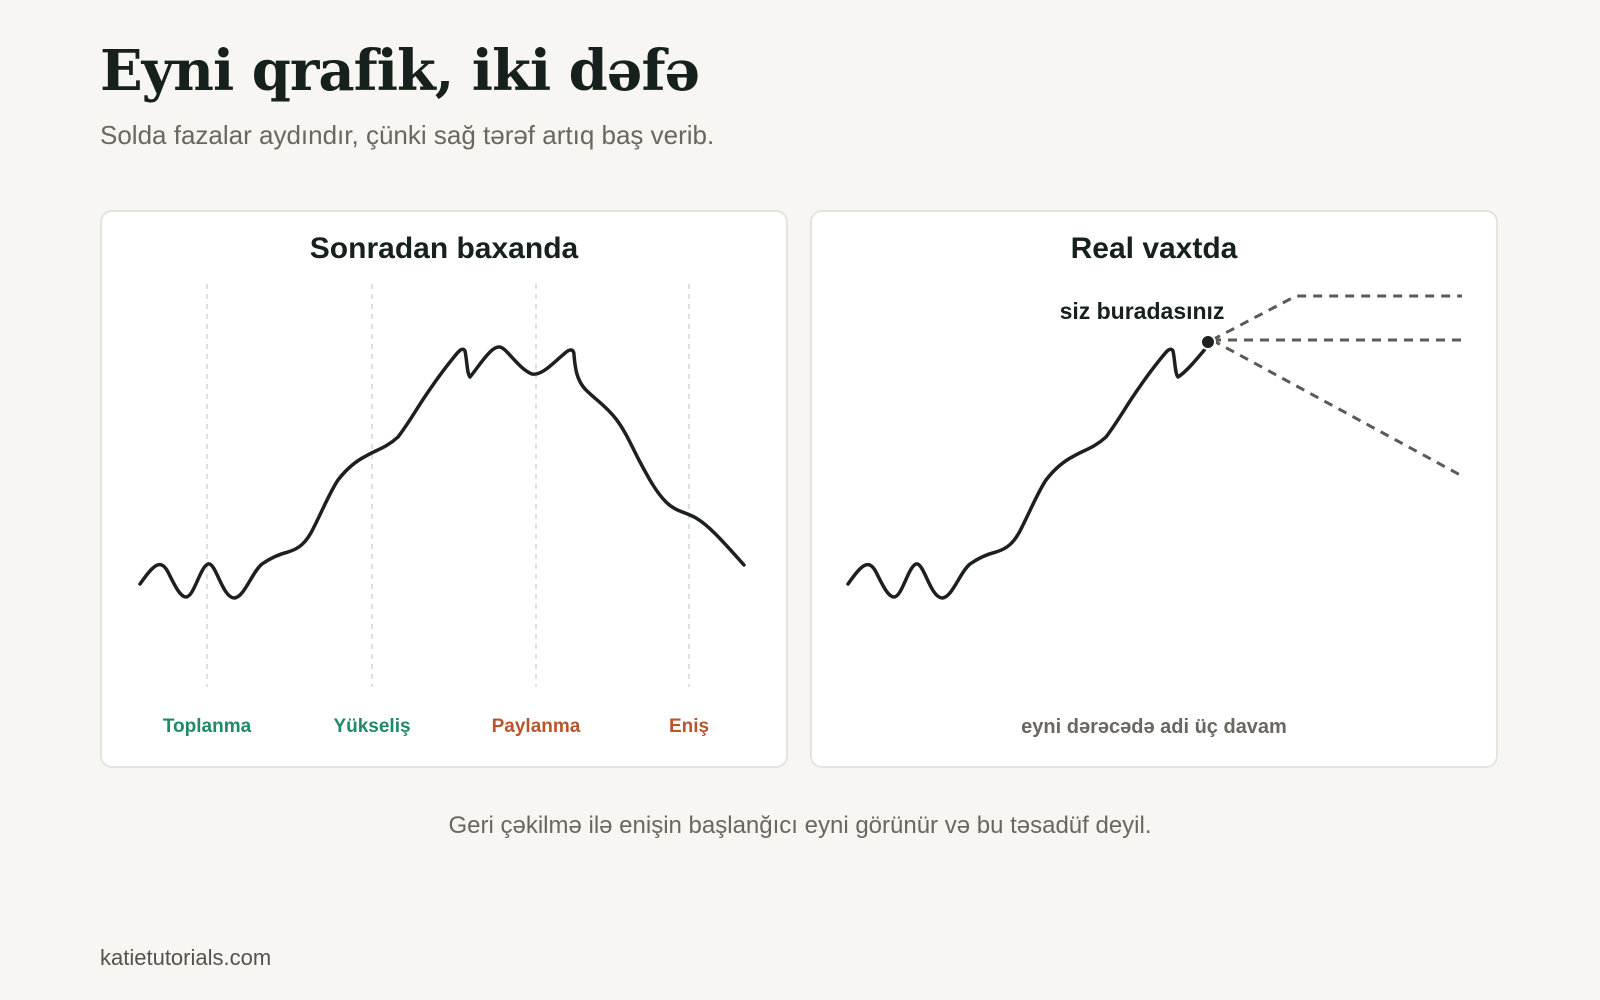 The height and width of the screenshot is (1000, 1600). What do you see at coordinates (1154, 248) in the screenshot?
I see `realtime-panel-title: Real vaxtda` at bounding box center [1154, 248].